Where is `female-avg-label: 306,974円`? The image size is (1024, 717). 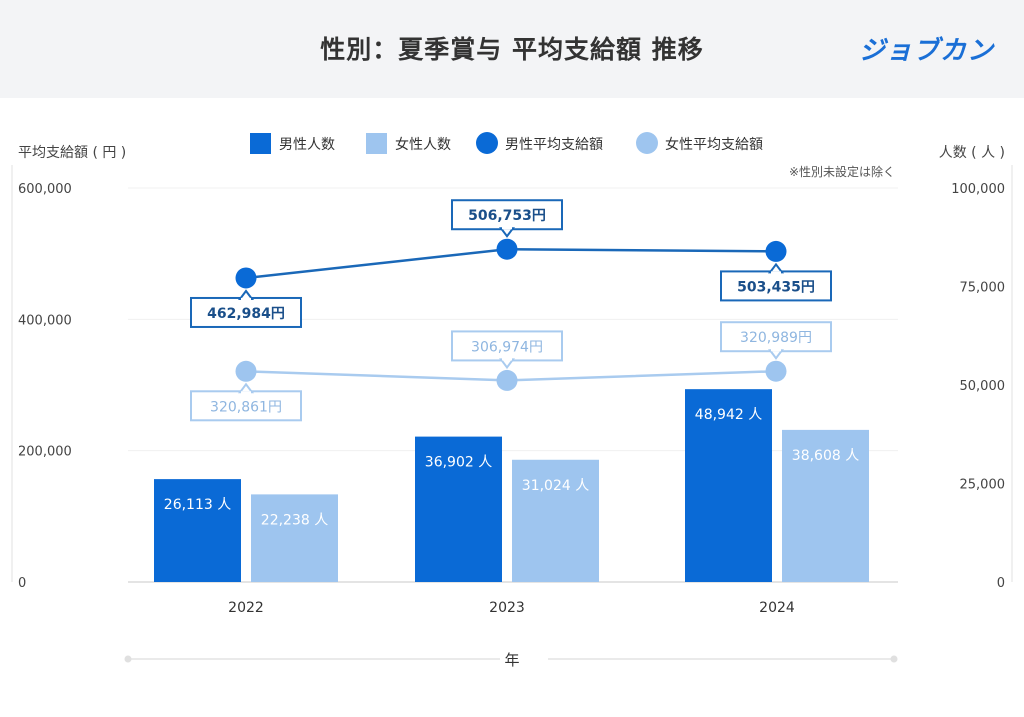
female-avg-label: 306,974円 is located at coordinates (507, 347).